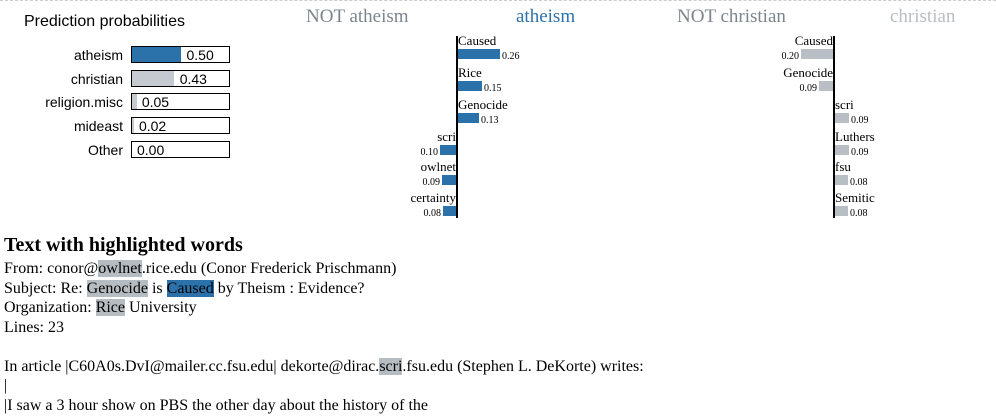  What do you see at coordinates (324, 386) in the screenshot?
I see `text-line: |` at bounding box center [324, 386].